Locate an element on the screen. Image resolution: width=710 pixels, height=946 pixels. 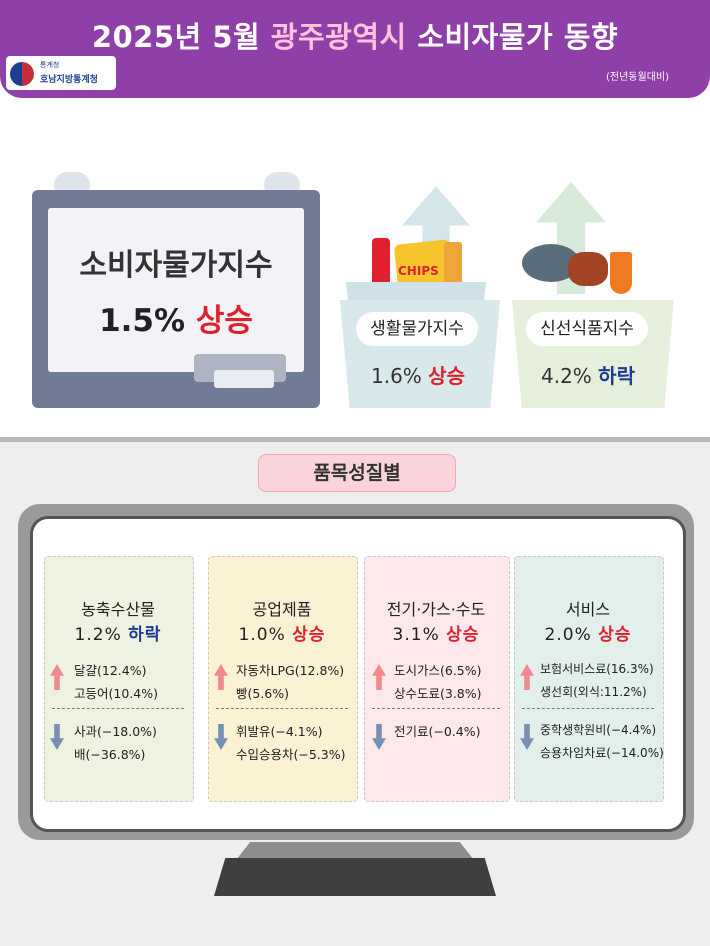
bottle-icon is located at coordinates (381, 263).